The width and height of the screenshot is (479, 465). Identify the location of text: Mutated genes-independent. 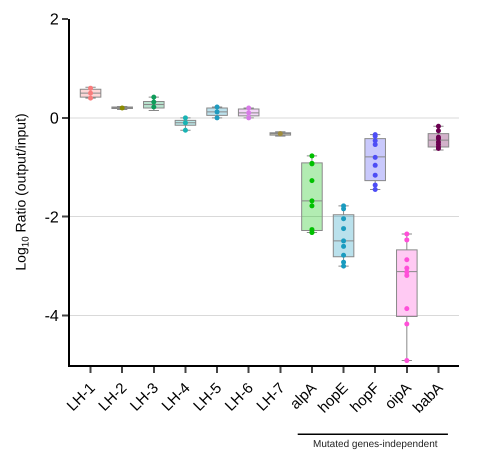
(375, 444).